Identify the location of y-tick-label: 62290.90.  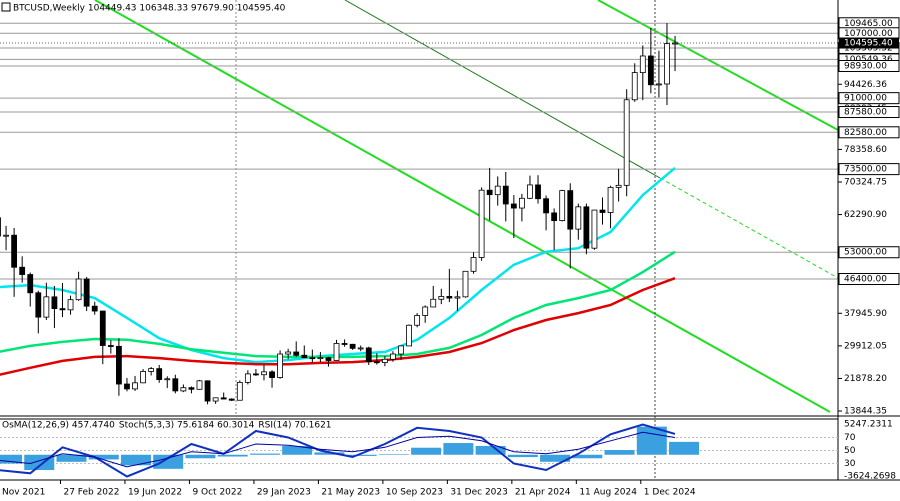
(865, 215).